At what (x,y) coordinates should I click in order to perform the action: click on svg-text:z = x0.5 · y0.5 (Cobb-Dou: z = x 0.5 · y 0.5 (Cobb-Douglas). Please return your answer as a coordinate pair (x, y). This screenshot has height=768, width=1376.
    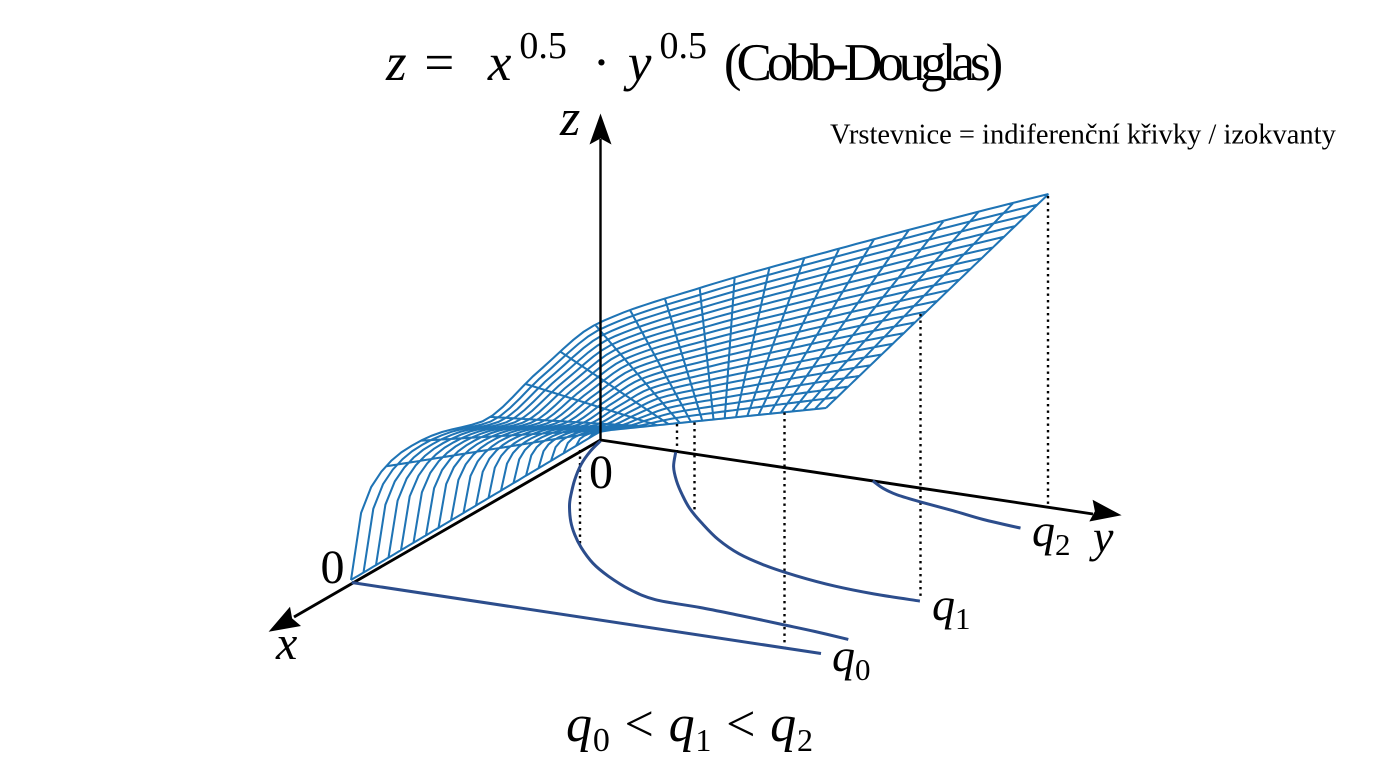
    Looking at the image, I should click on (693, 58).